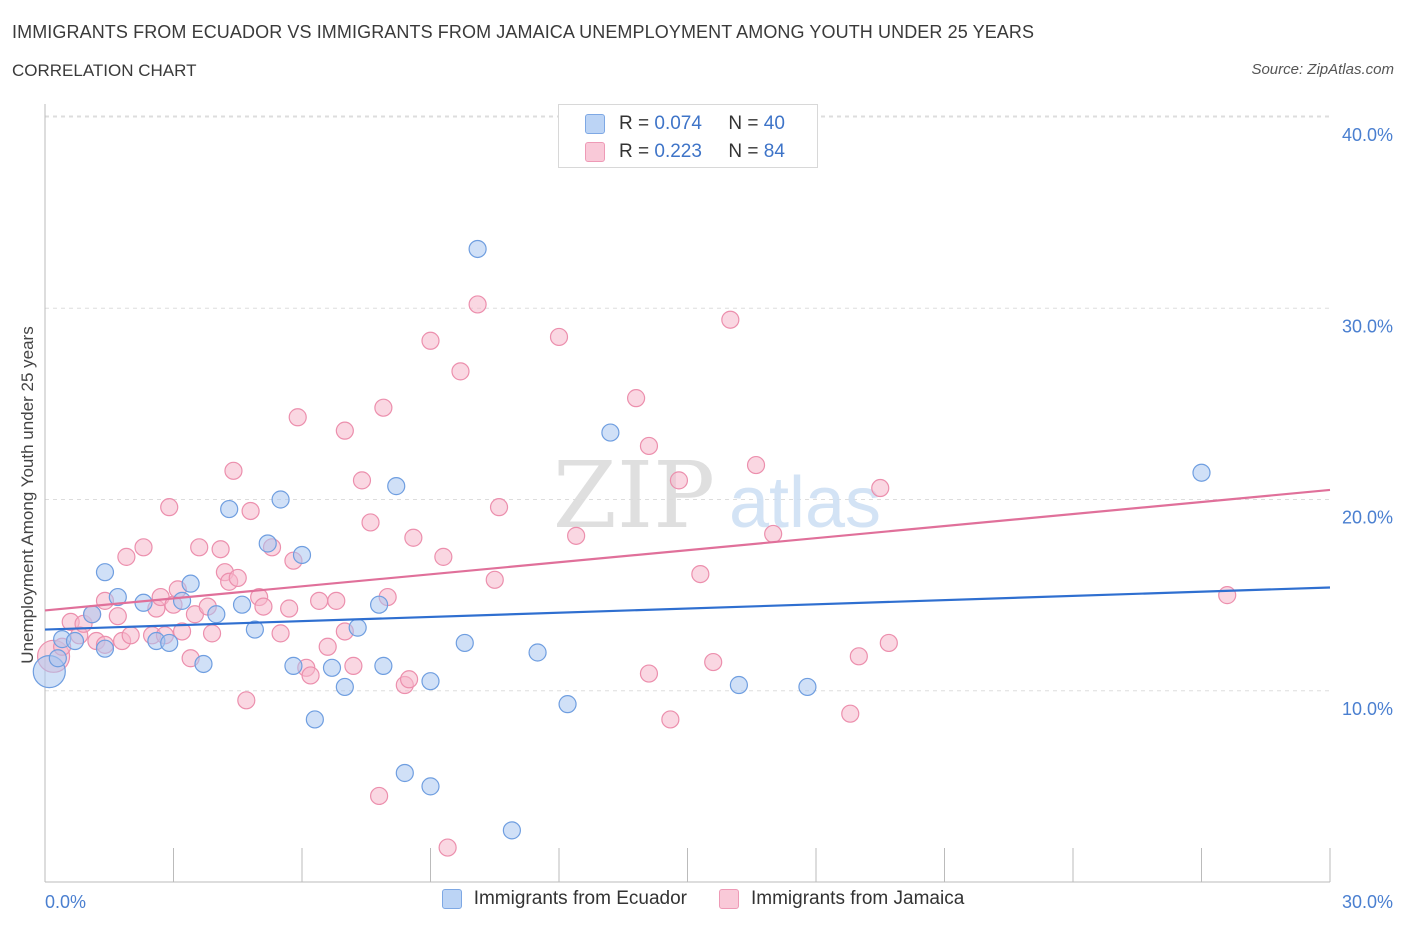 The width and height of the screenshot is (1406, 930). I want to click on jamaica-swatch, so click(595, 152).